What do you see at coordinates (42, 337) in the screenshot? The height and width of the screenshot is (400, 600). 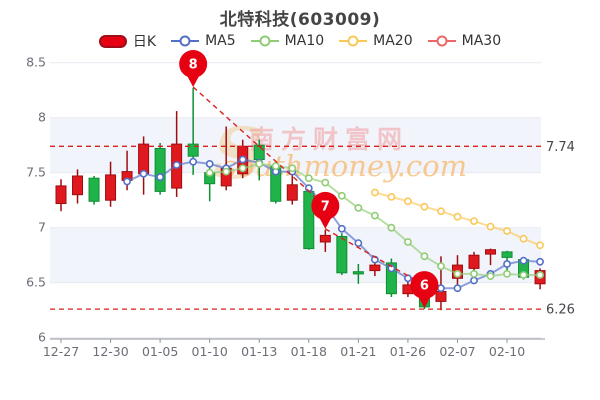 I see `y-axis-label: 6` at bounding box center [42, 337].